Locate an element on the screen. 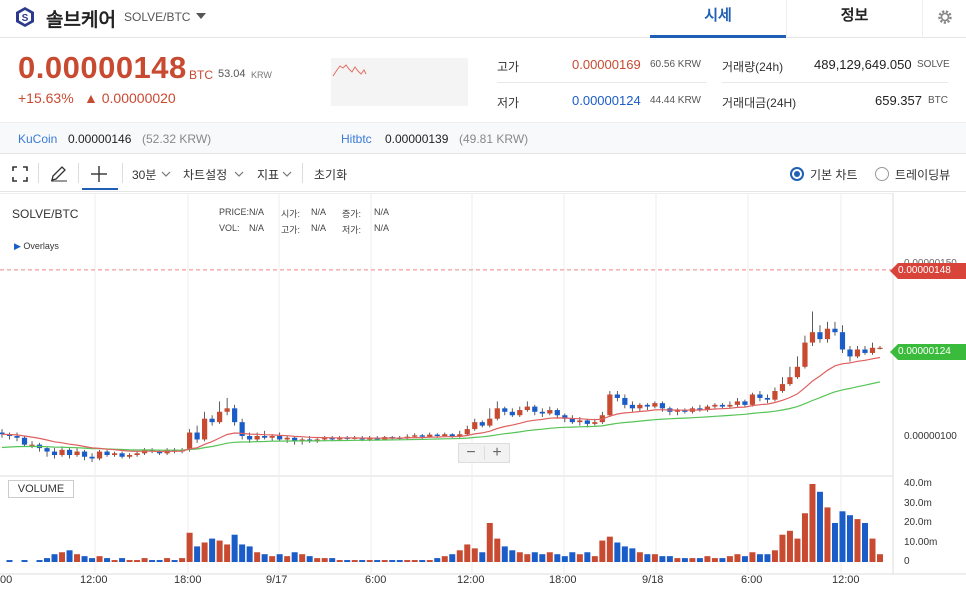 This screenshot has width=966, height=593. low-value: 0.00000124 is located at coordinates (606, 100).